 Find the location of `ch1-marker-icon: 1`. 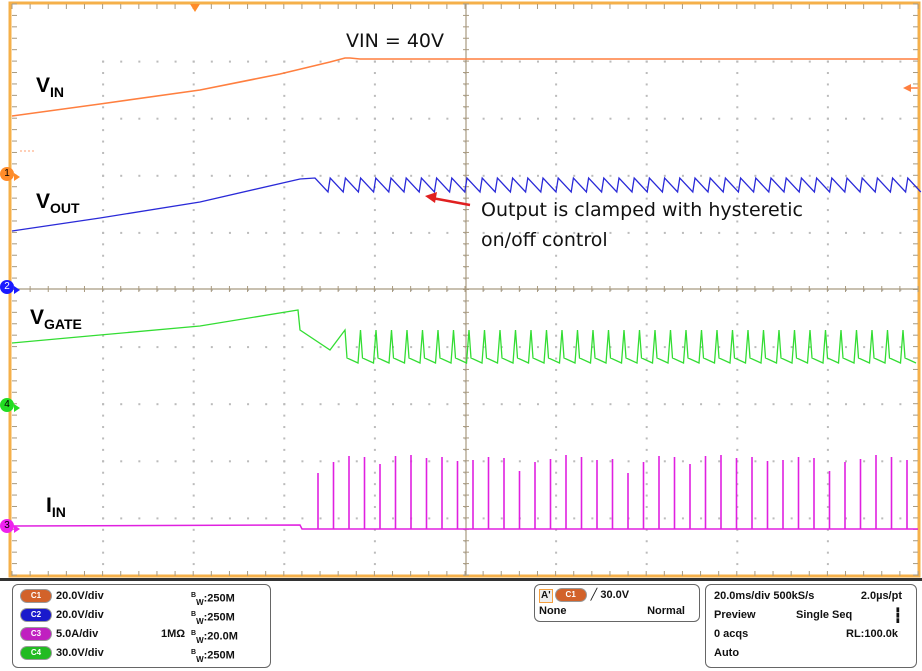

ch1-marker-icon: 1 is located at coordinates (7, 174).